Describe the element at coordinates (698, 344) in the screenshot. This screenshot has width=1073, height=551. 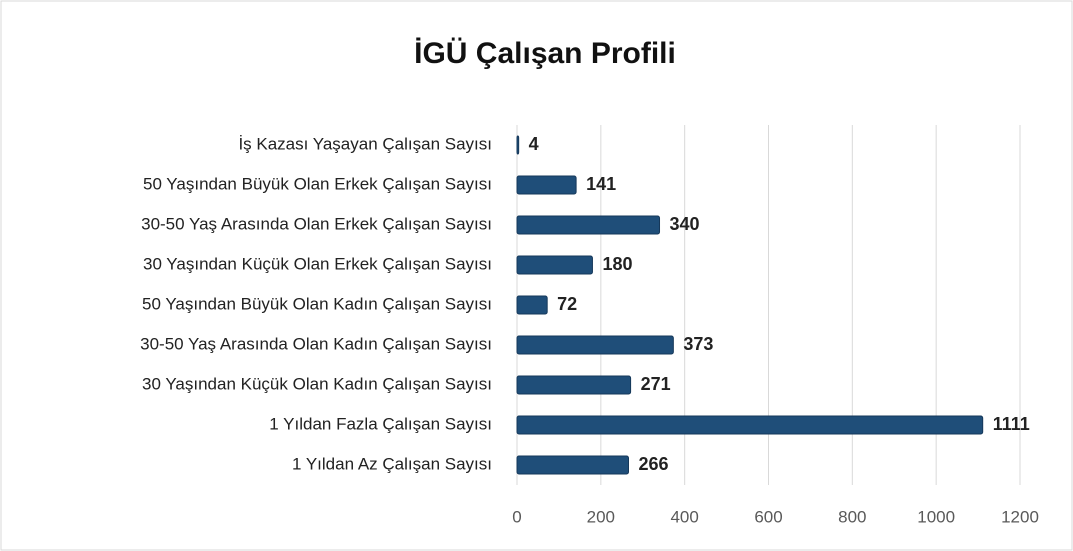
I see `value-label: 373` at that location.